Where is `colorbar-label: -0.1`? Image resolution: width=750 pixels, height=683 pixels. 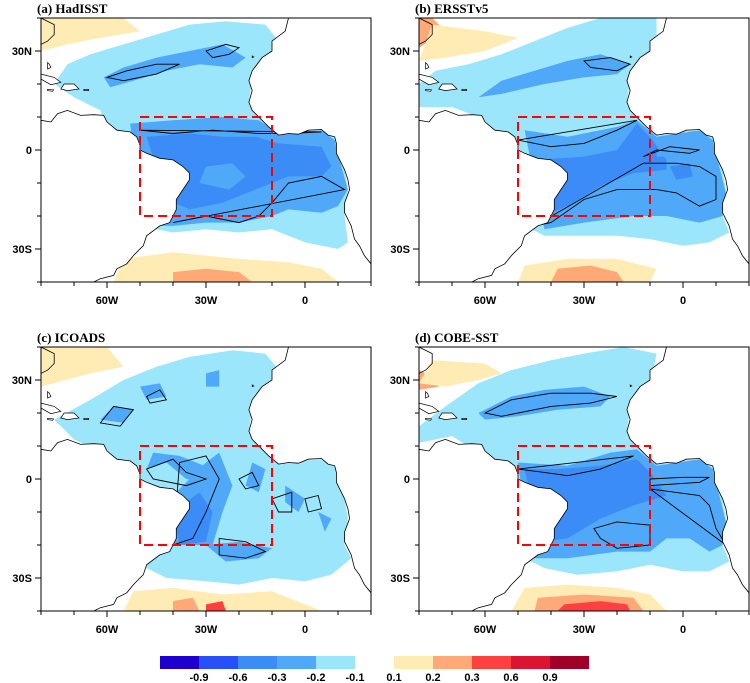
colorbar-label: -0.1 is located at coordinates (355, 677).